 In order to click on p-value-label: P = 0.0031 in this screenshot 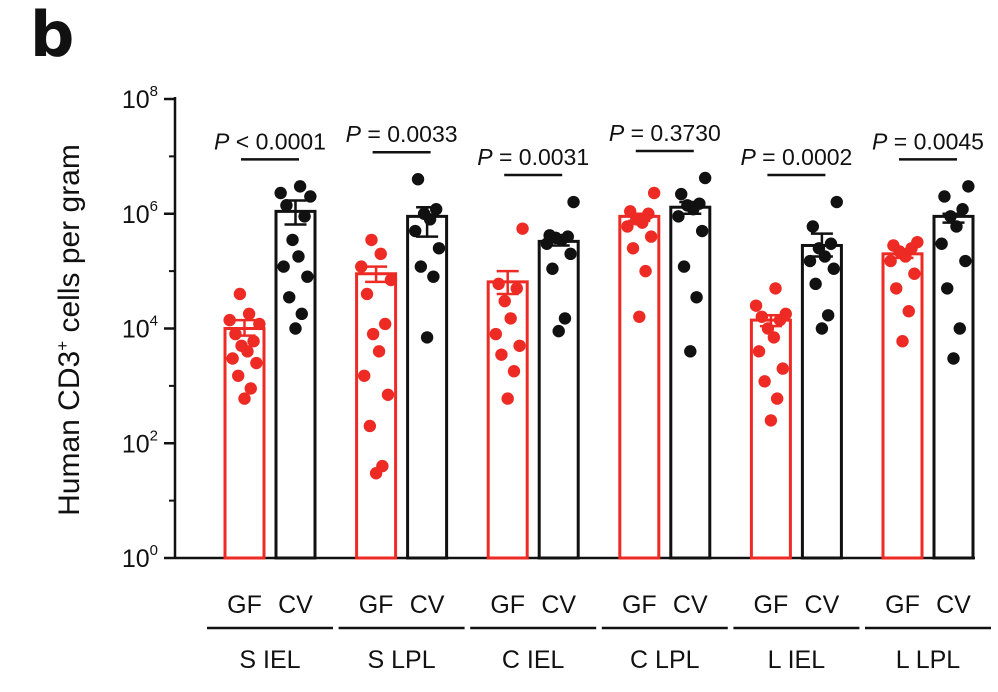, I will do `click(533, 157)`.